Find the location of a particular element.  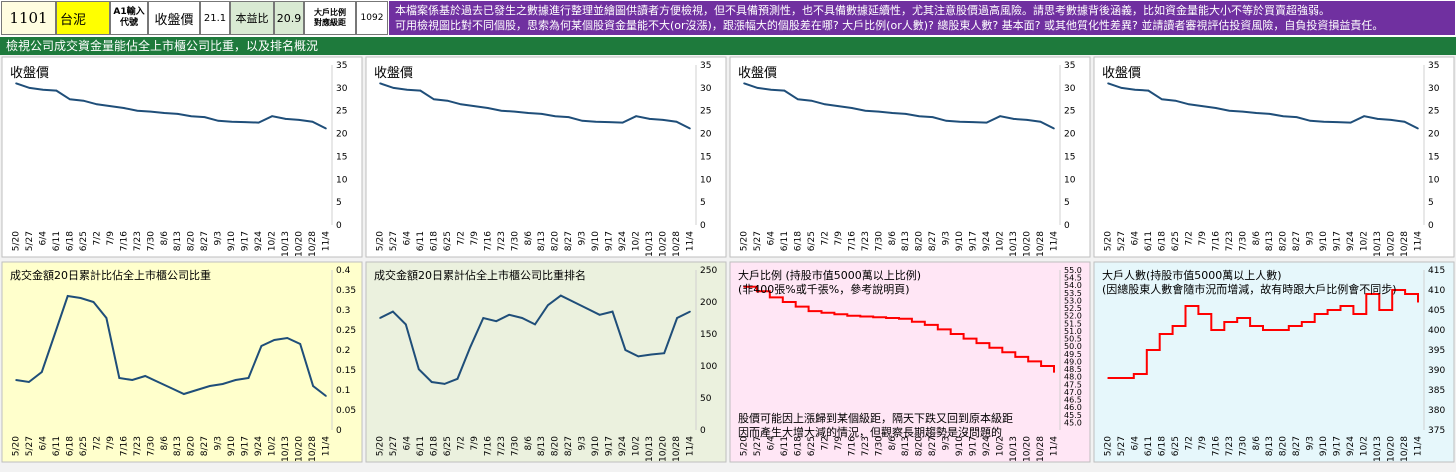

x-tick-label: 5/20 is located at coordinates (381, 241).